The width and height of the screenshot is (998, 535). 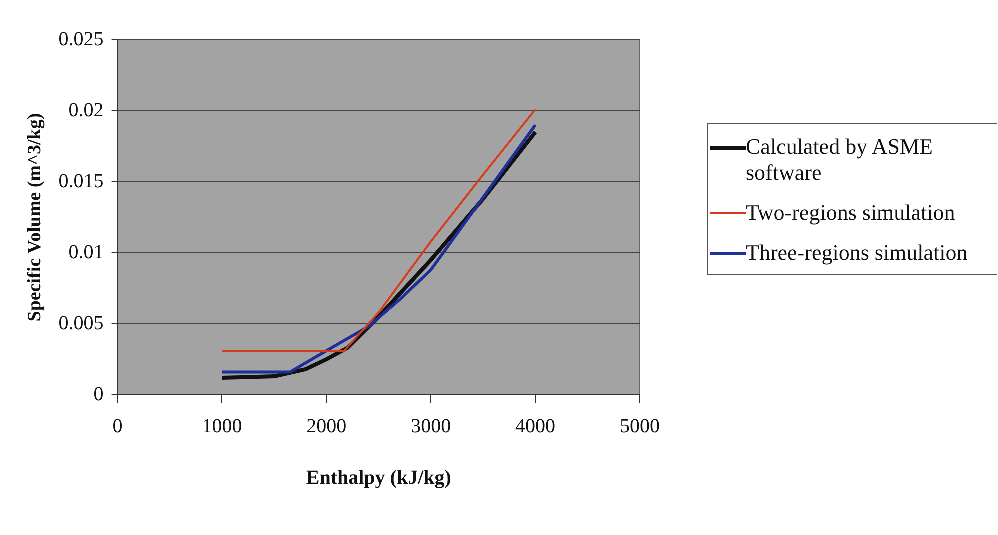 What do you see at coordinates (117, 426) in the screenshot?
I see `x-tick-label: 0` at bounding box center [117, 426].